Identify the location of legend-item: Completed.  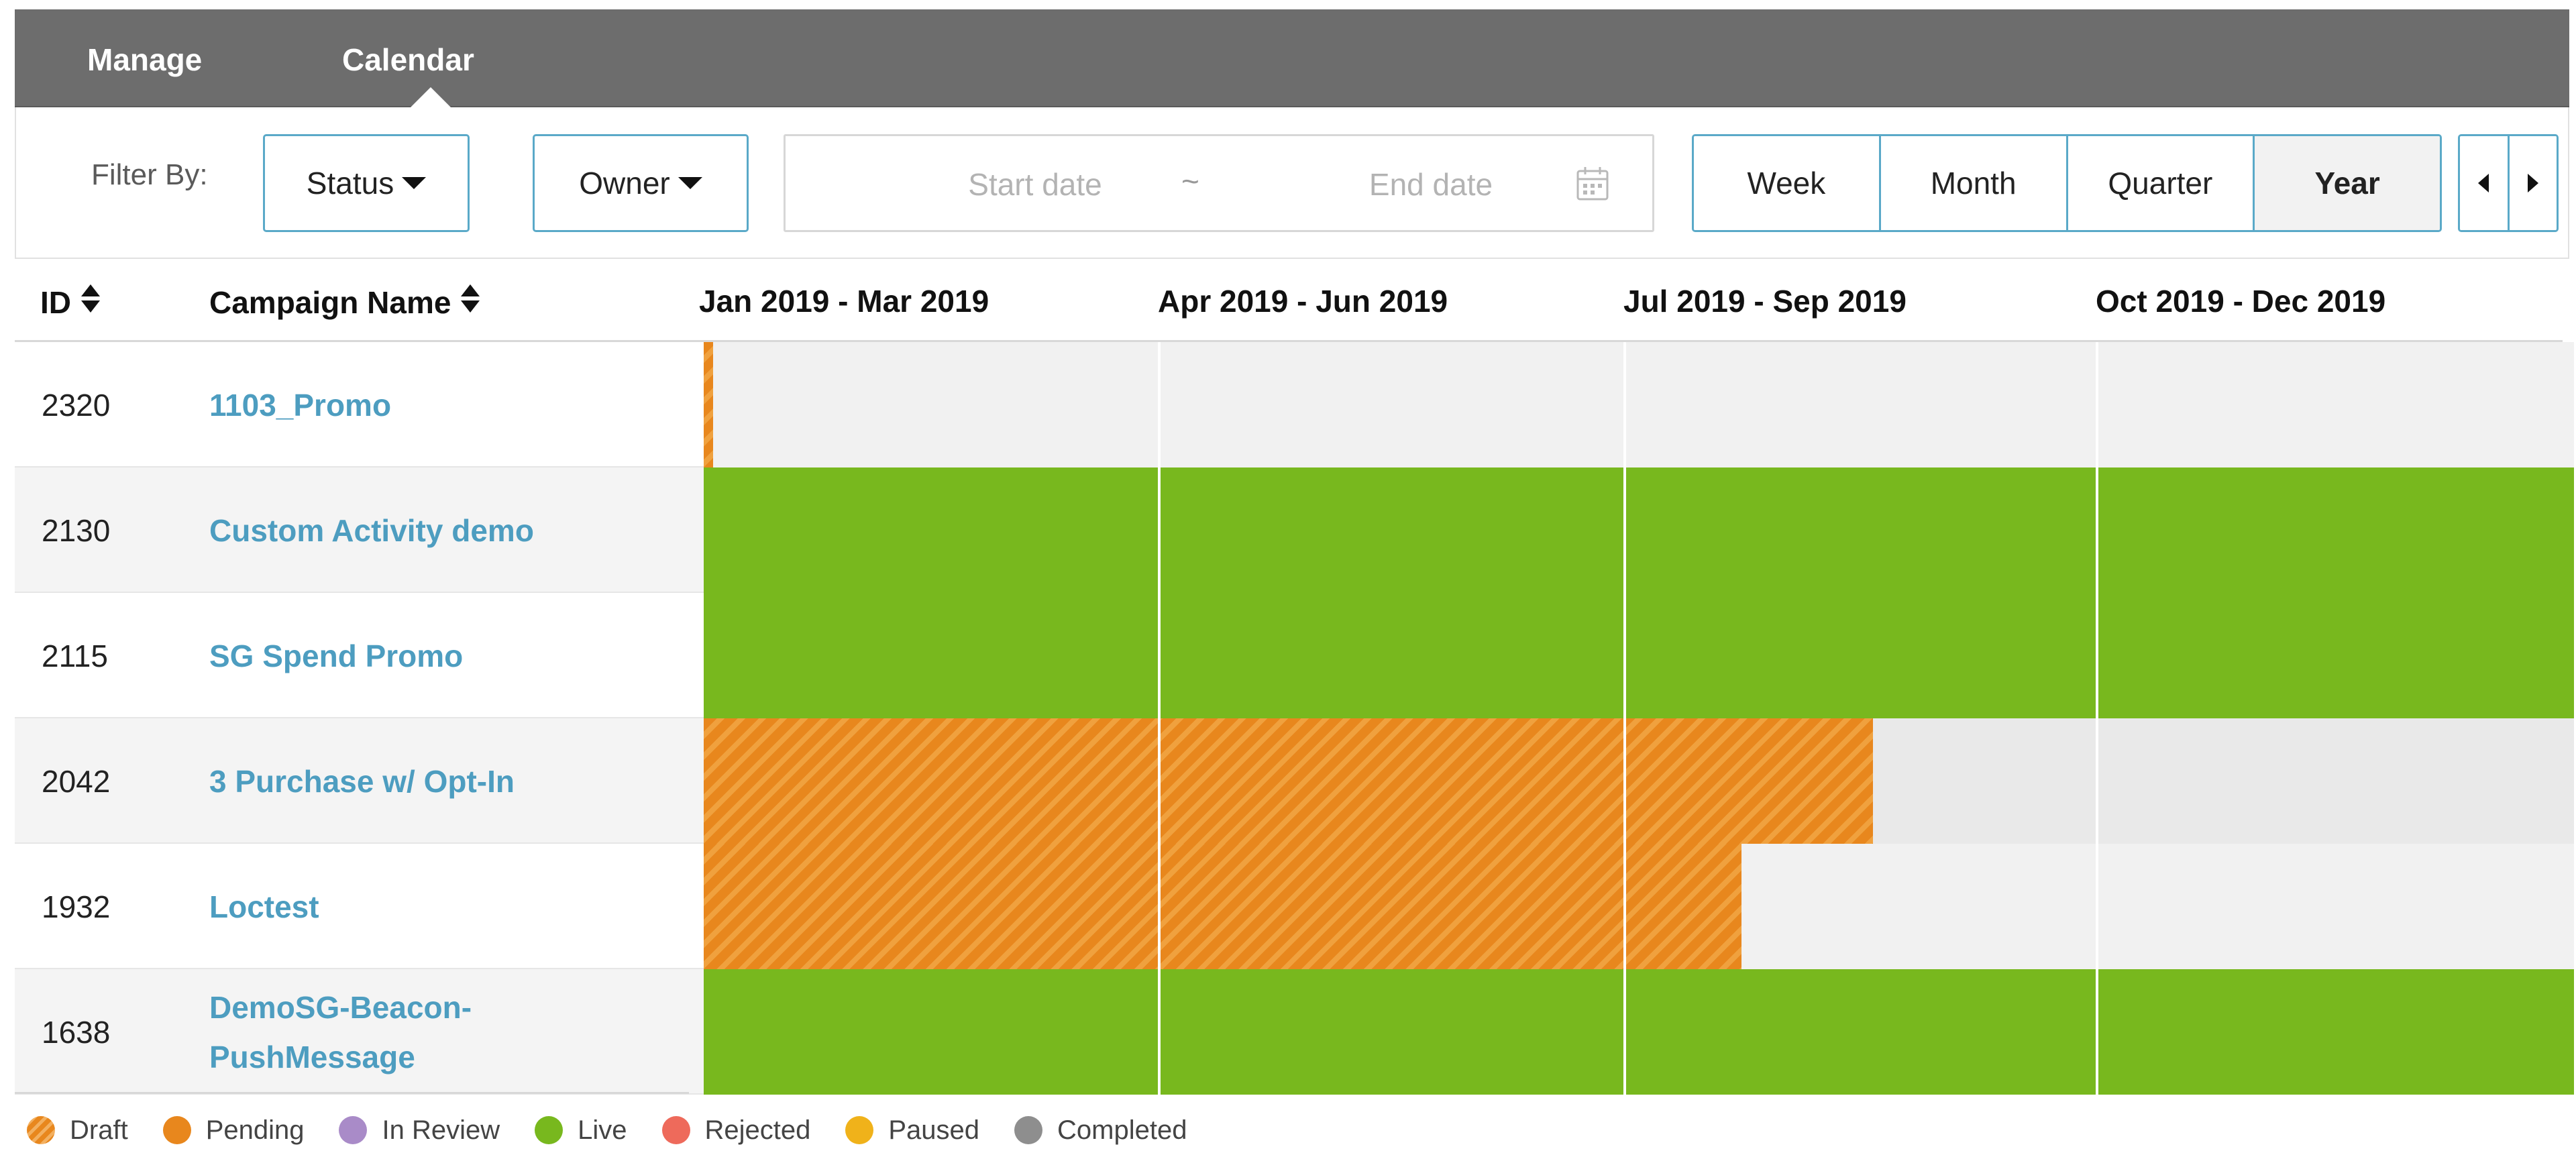
(1100, 1130).